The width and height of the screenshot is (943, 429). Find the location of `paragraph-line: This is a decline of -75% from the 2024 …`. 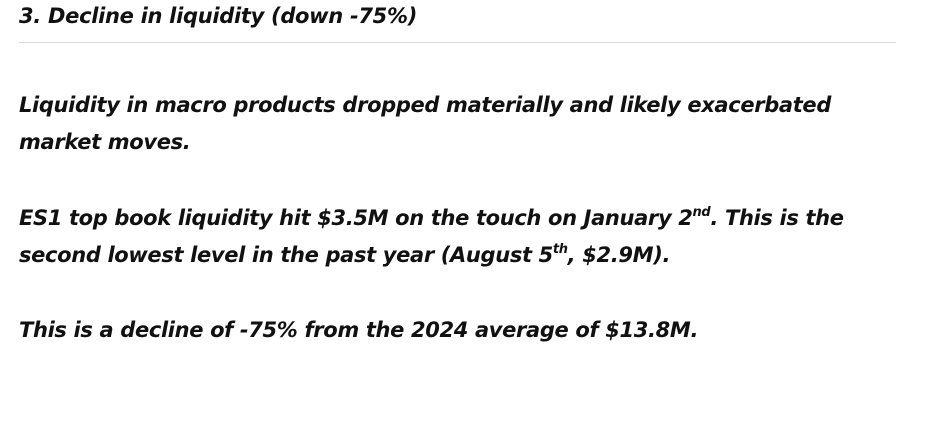

paragraph-line: This is a decline of -75% from the 2024 … is located at coordinates (359, 330).